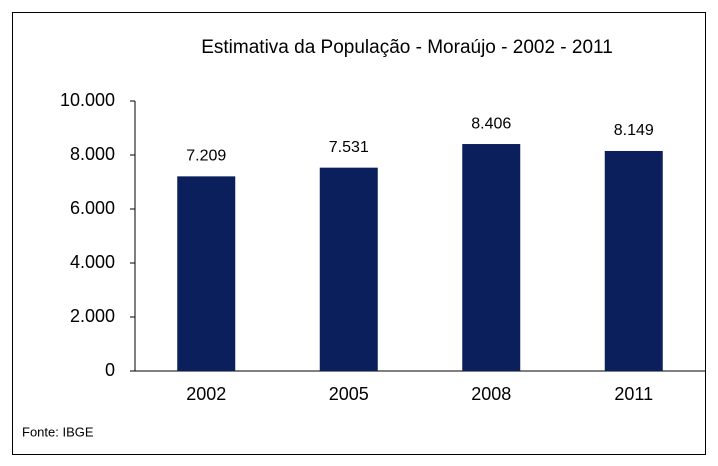  What do you see at coordinates (491, 394) in the screenshot?
I see `x-tick-label: 2008` at bounding box center [491, 394].